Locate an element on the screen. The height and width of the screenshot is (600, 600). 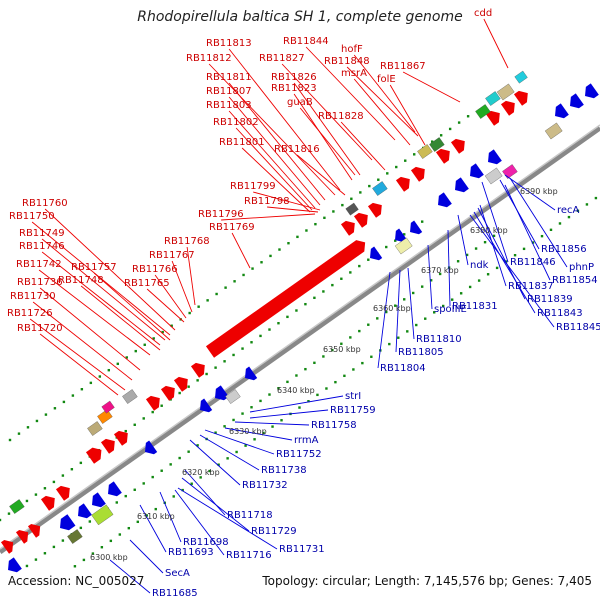
gene-label: SecA is located at coordinates (177, 573).